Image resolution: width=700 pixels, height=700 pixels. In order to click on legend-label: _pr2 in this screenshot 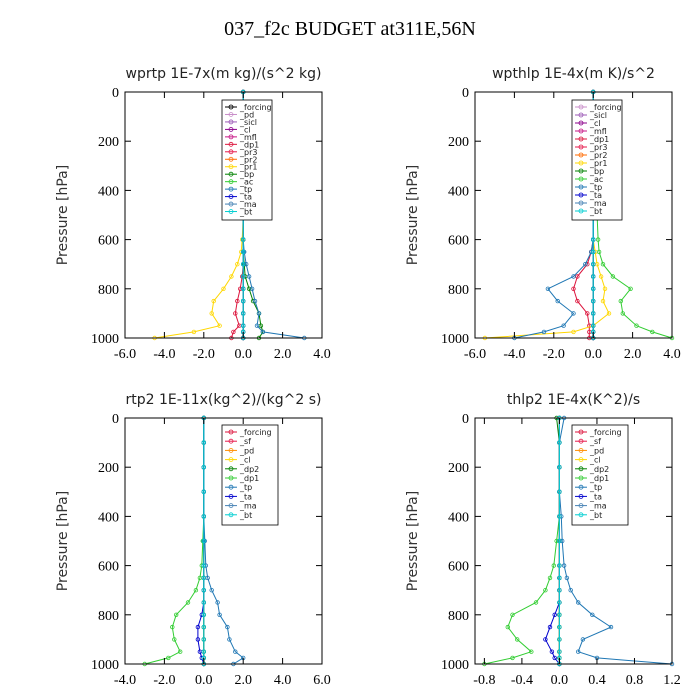, I will do `click(248, 159)`.